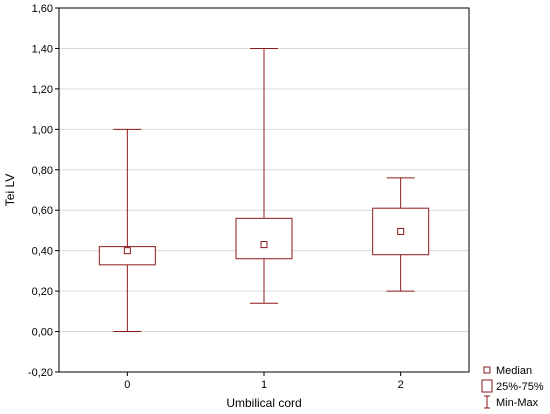 This screenshot has height=414, width=550. I want to click on x-tick-label: 0, so click(127, 385).